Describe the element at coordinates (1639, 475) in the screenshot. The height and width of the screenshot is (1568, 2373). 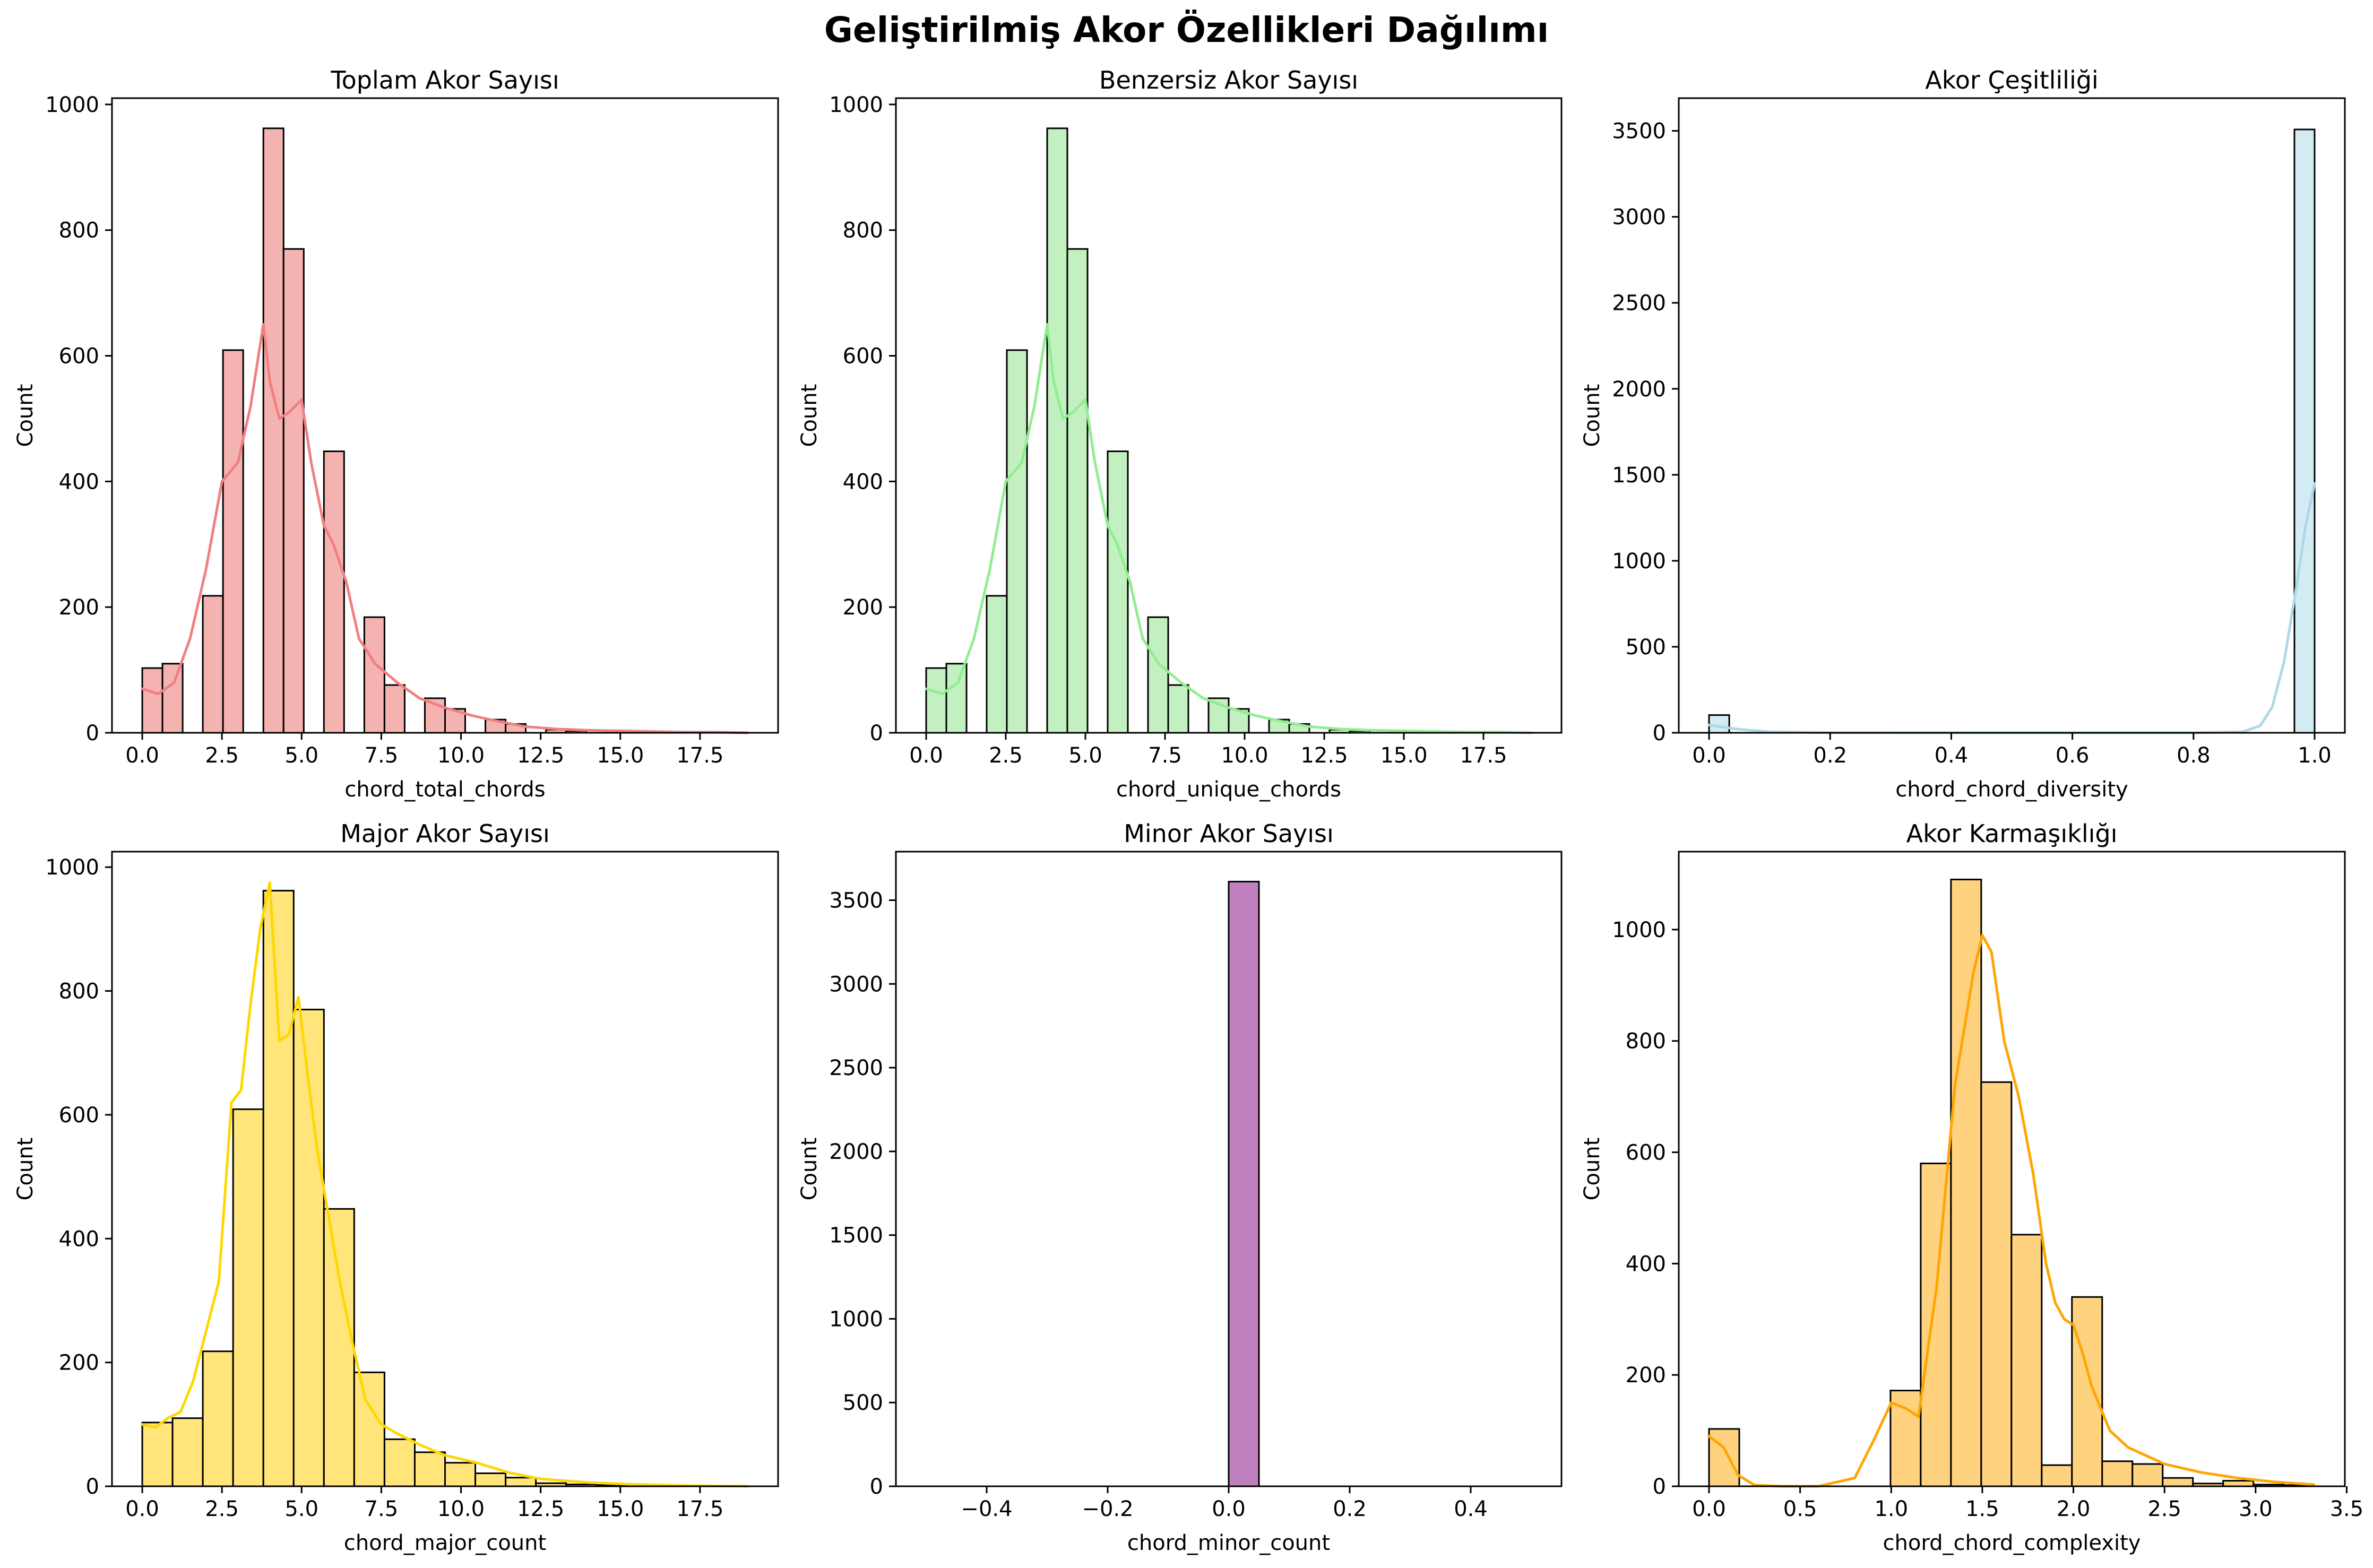
I see `chart-3-ytick-label: 1500` at that location.